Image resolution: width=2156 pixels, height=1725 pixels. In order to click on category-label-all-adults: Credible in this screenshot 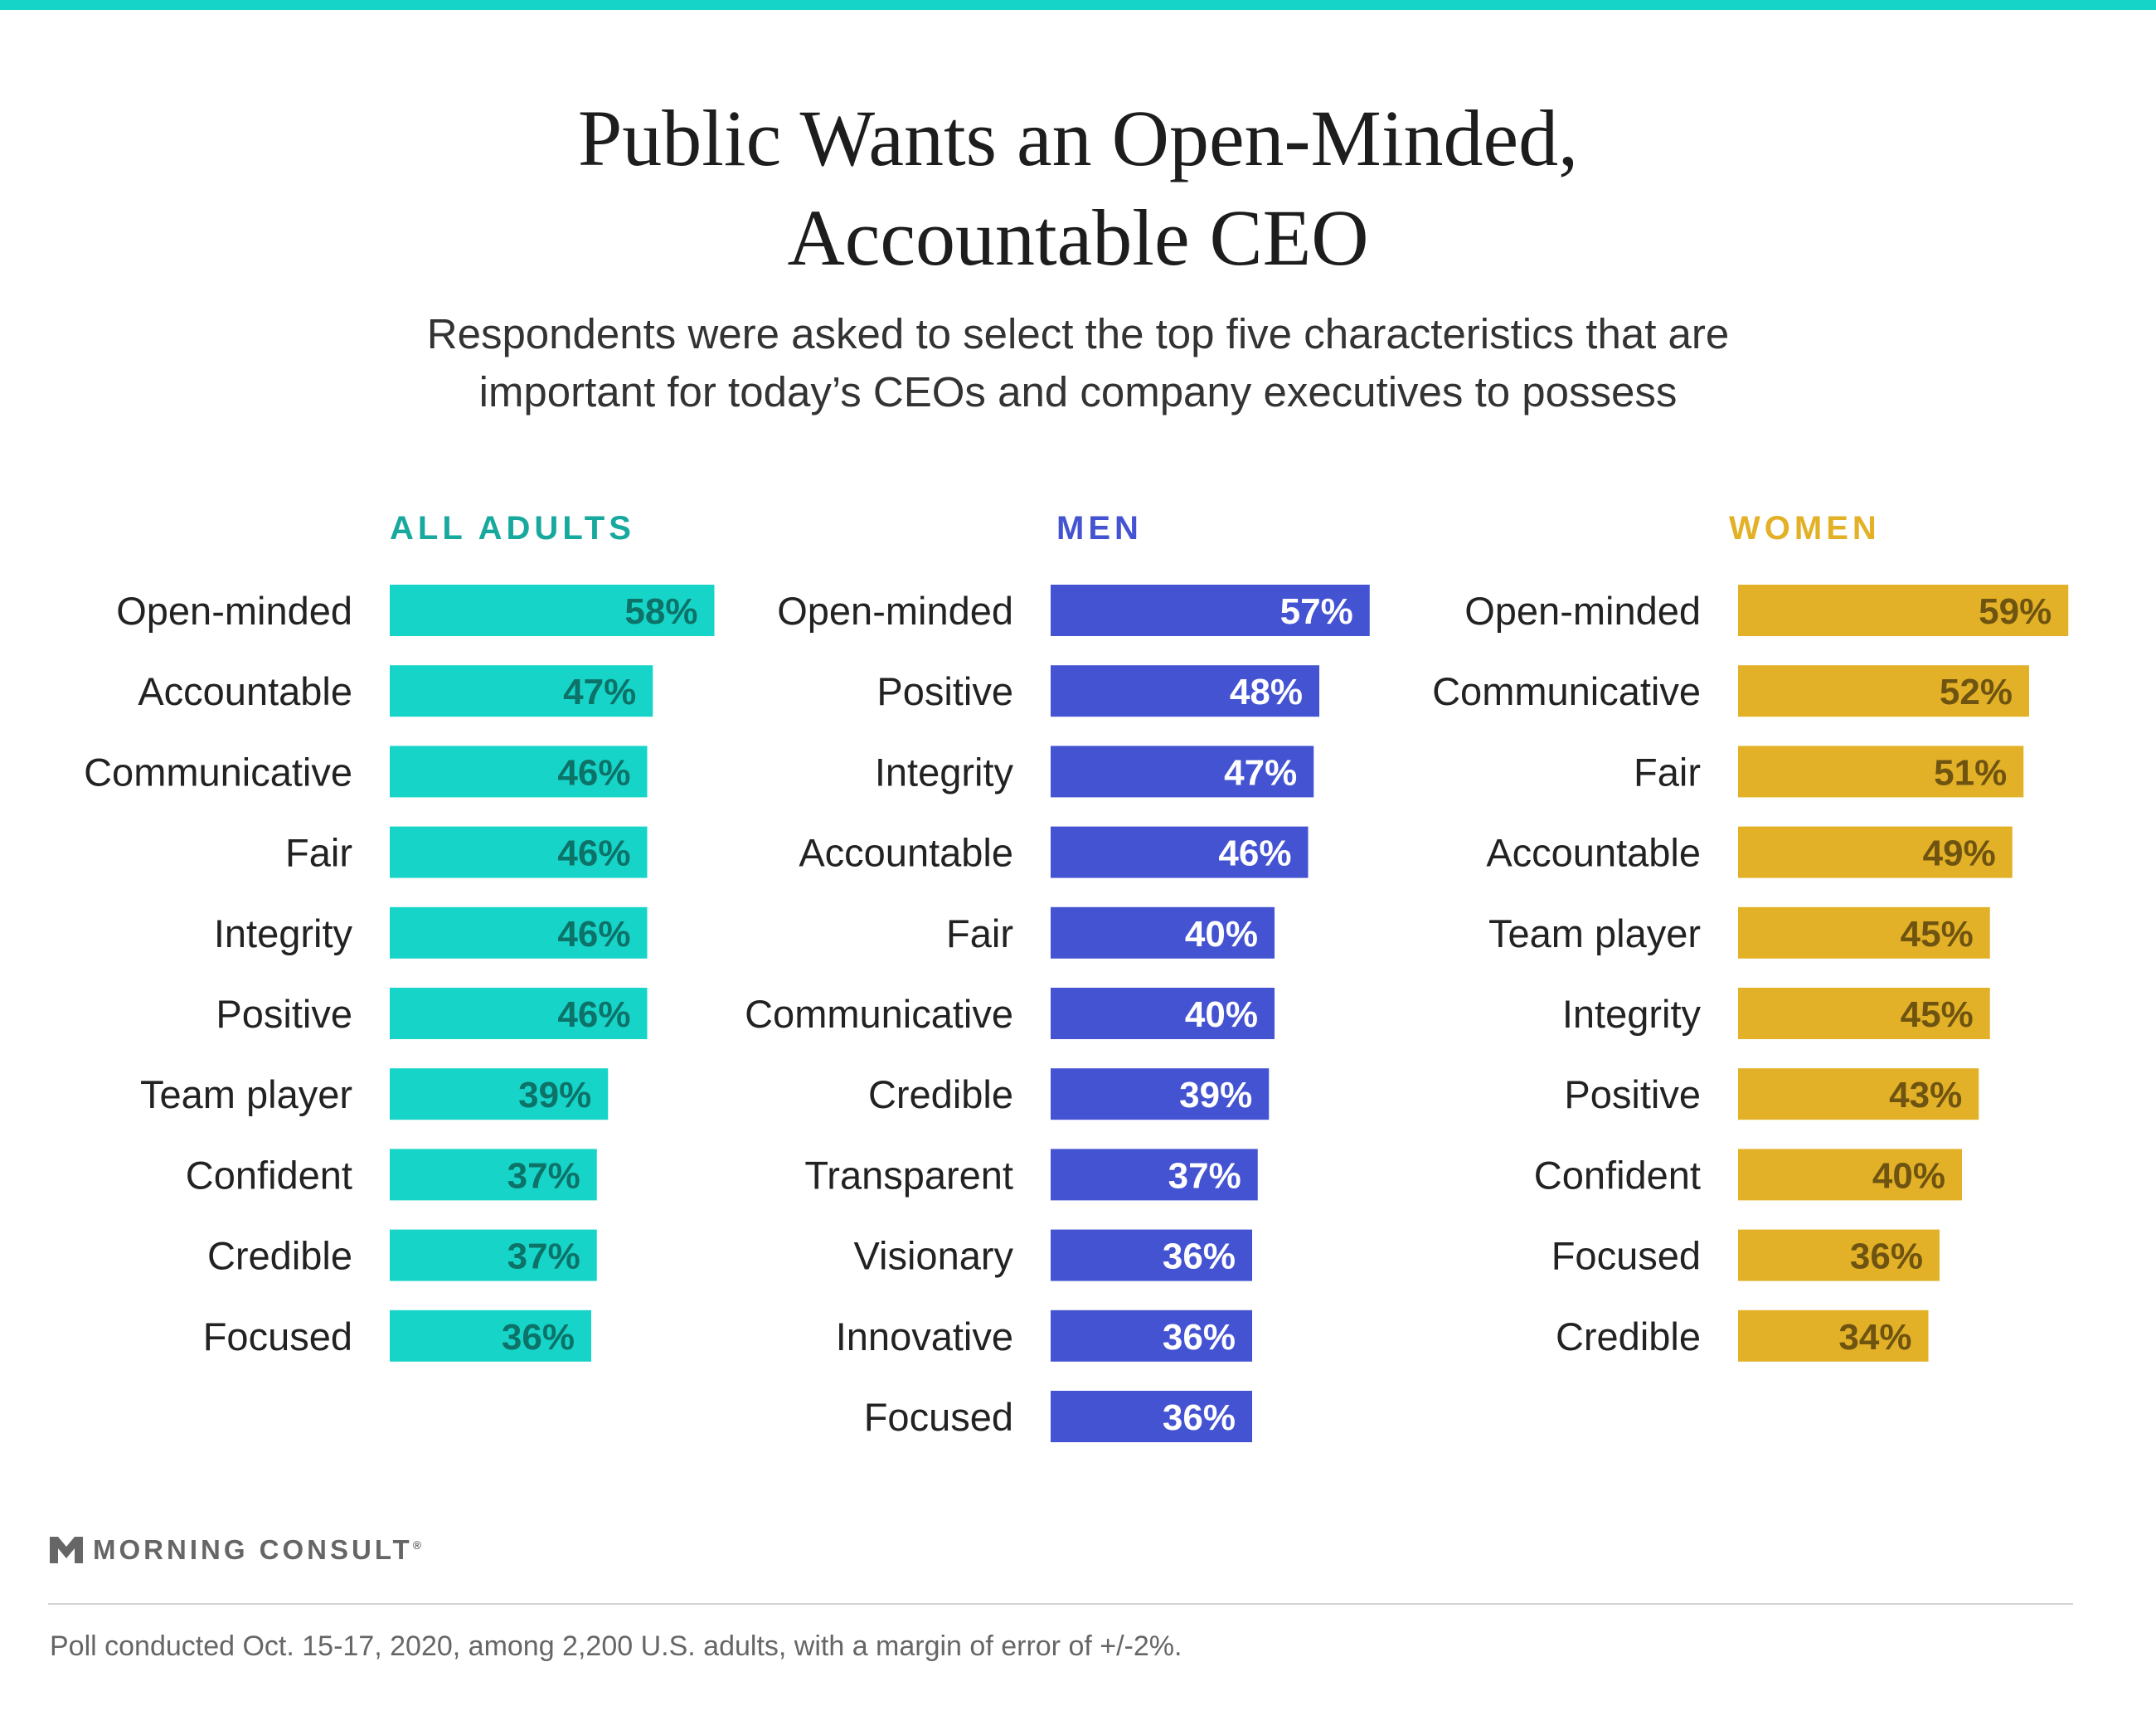, I will do `click(279, 1256)`.